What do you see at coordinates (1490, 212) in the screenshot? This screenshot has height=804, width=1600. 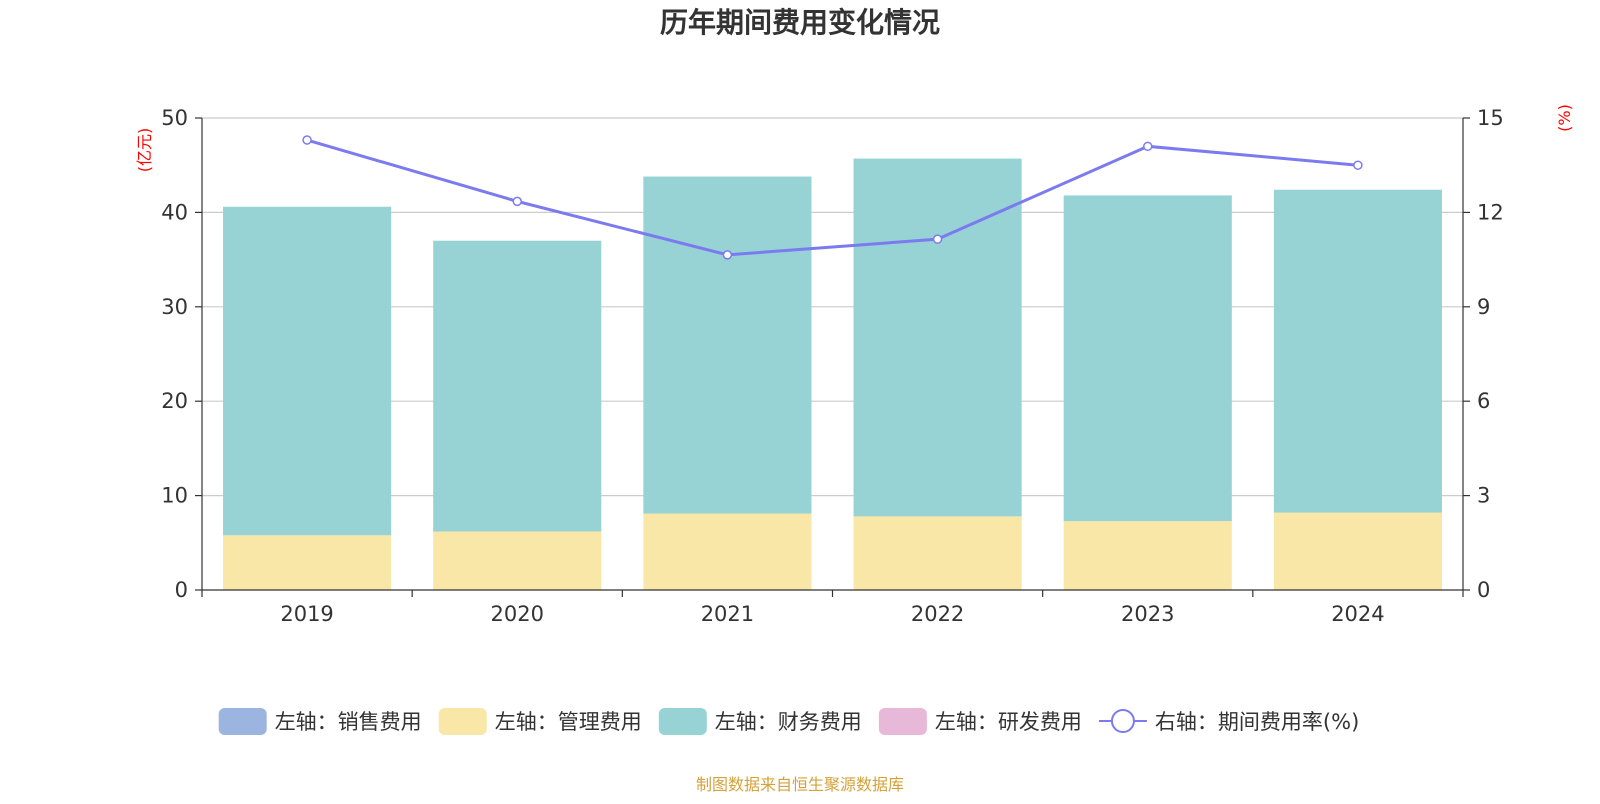 I see `right-tick-label: 12` at bounding box center [1490, 212].